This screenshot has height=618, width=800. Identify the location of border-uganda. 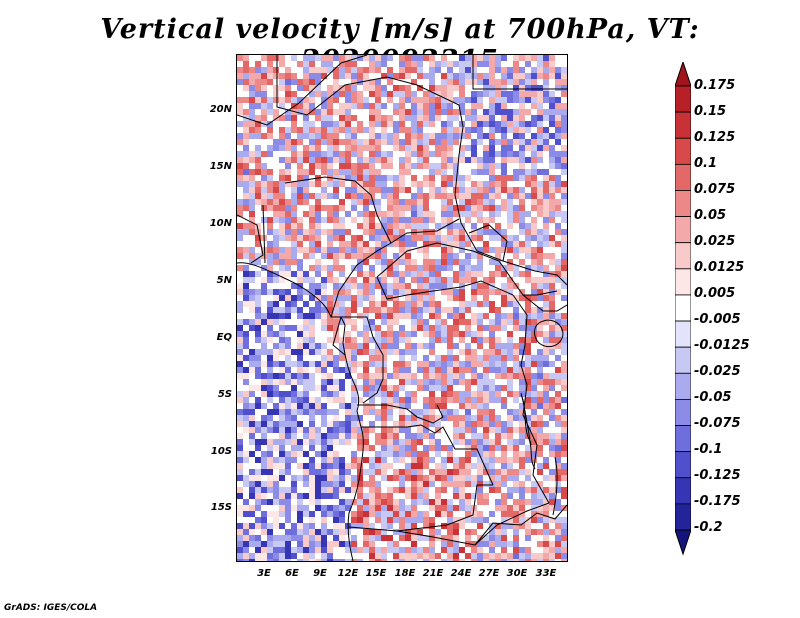
(544, 303).